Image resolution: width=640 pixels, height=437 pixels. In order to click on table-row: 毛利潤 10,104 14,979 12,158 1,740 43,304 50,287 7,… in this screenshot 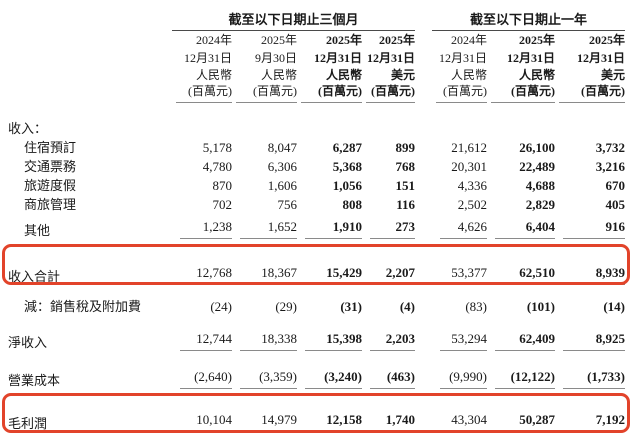, I will do `click(316, 410)`.